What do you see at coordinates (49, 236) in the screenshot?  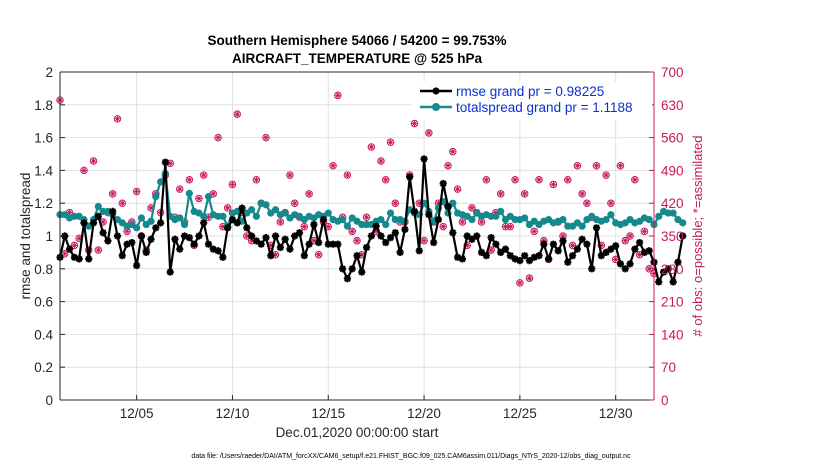 I see `left-tick-label: 1` at bounding box center [49, 236].